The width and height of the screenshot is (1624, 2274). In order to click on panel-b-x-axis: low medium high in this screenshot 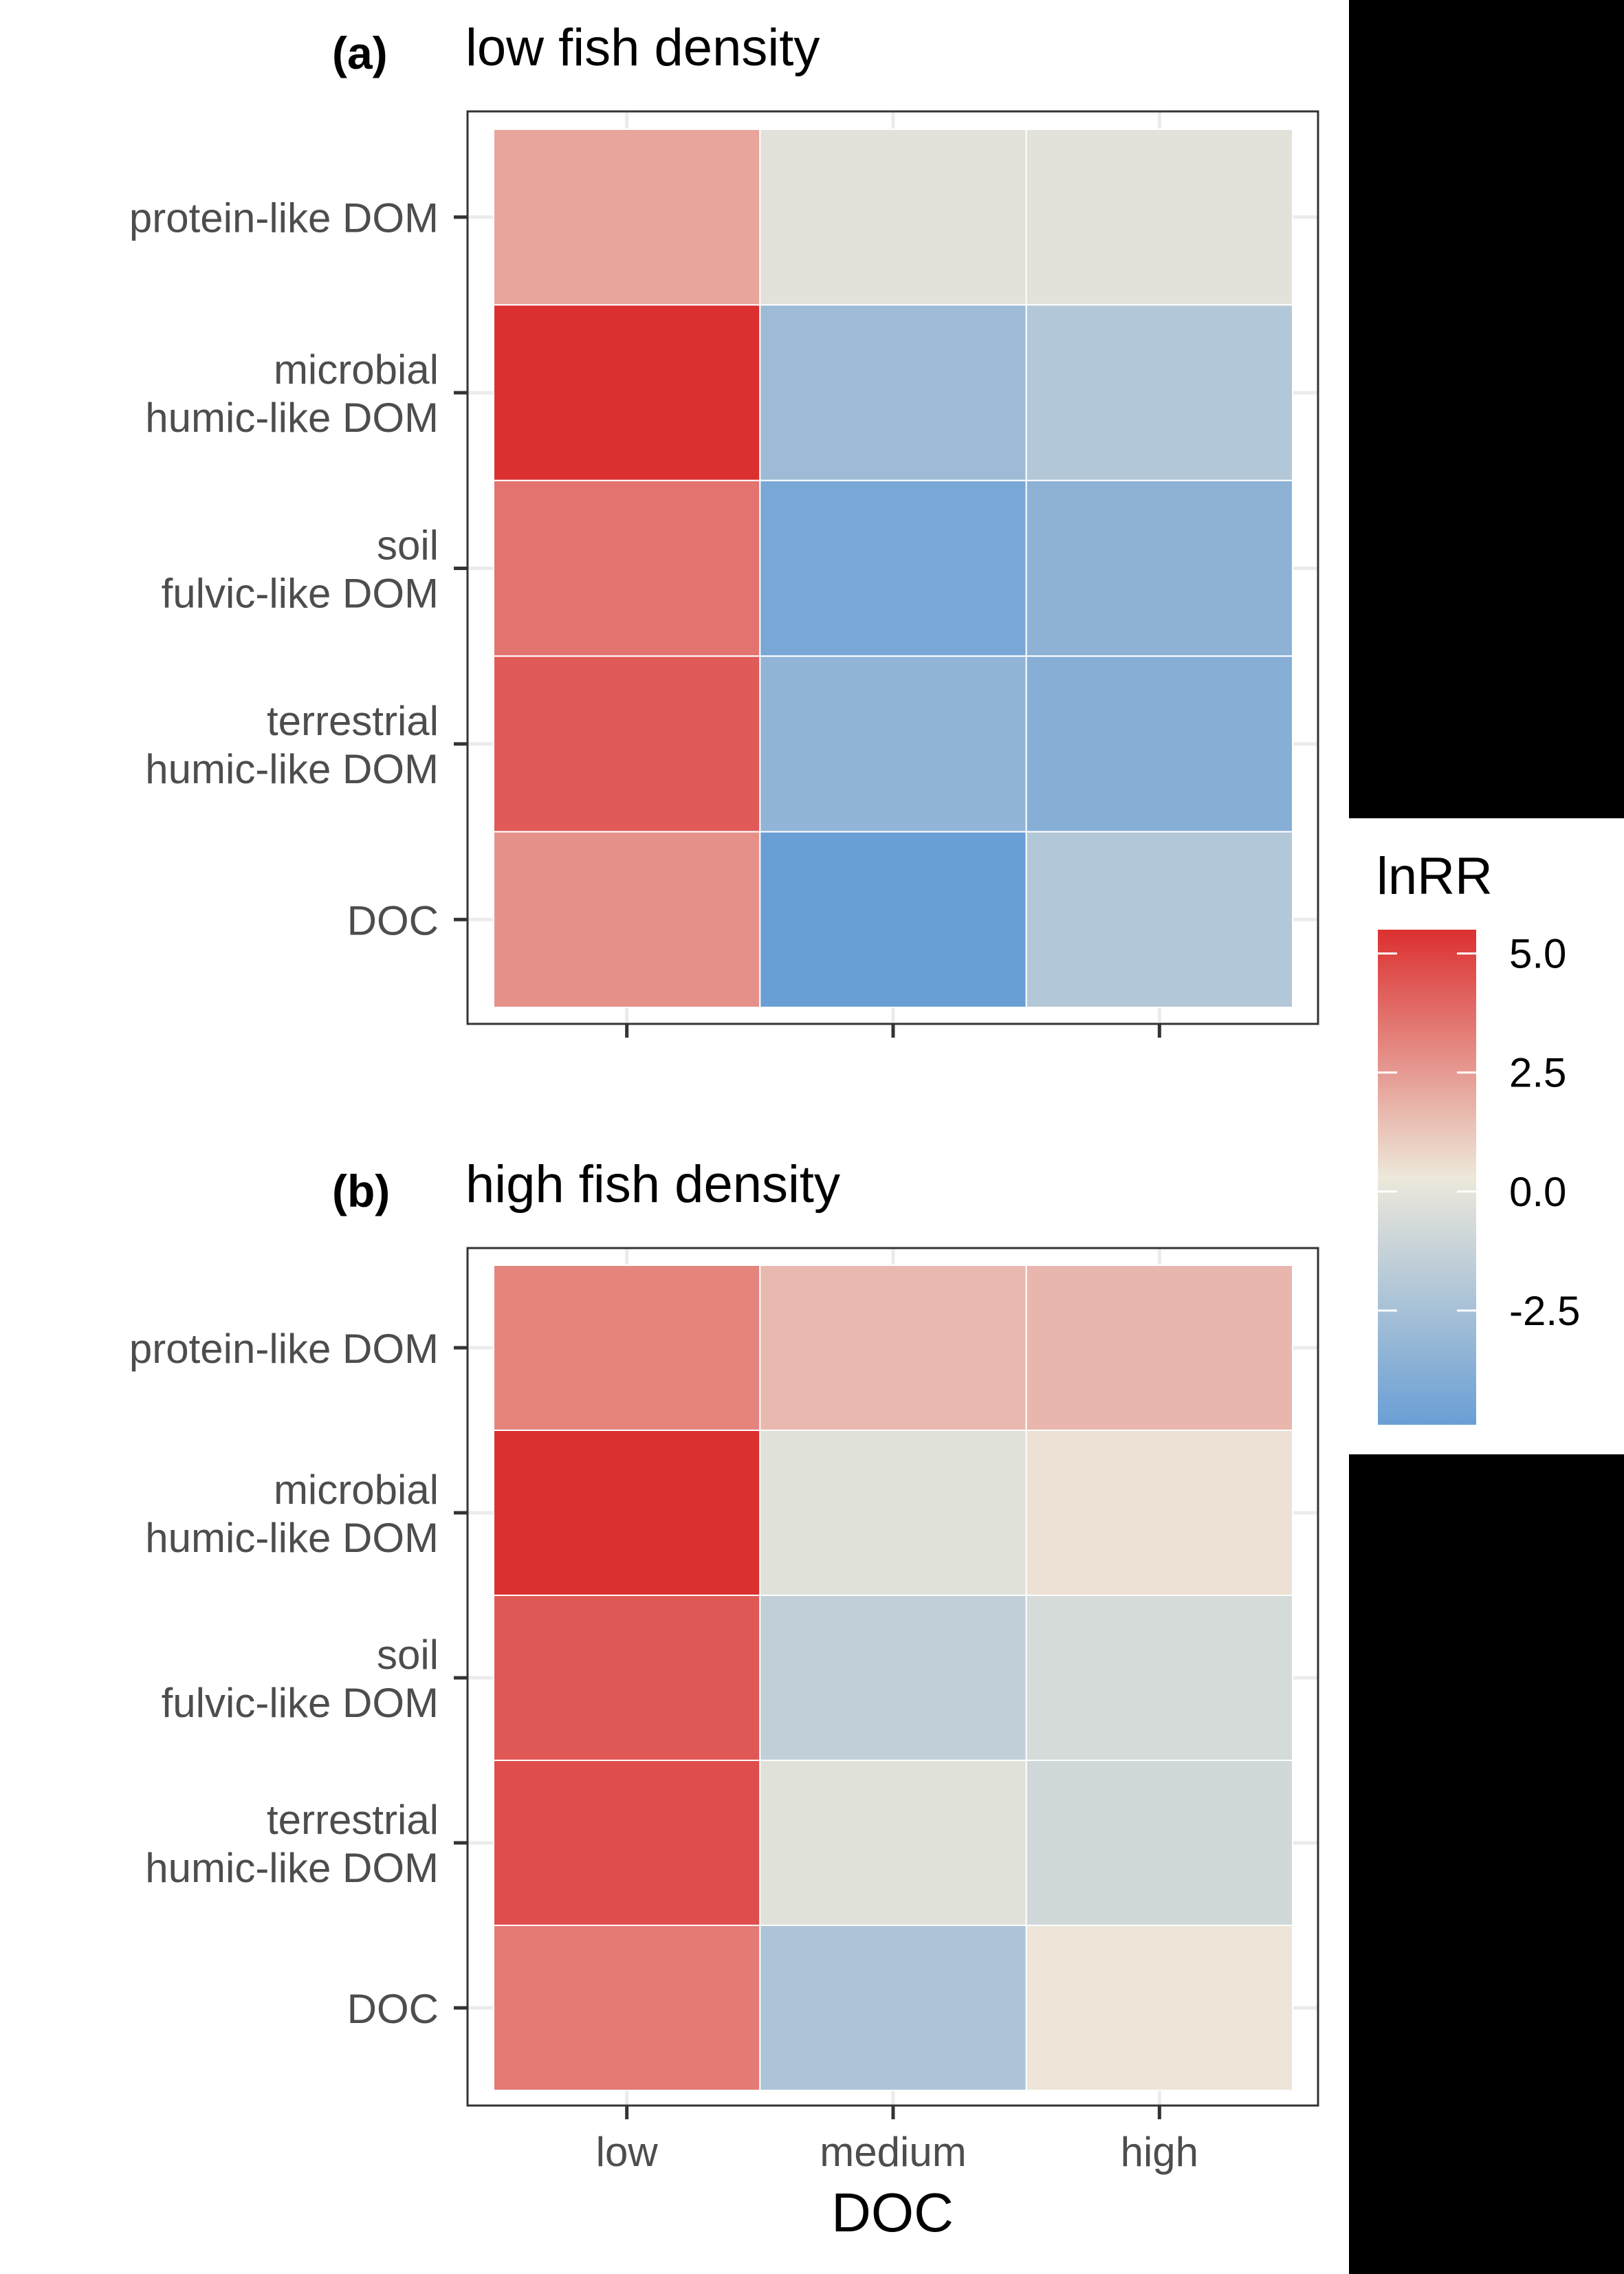, I will do `click(897, 2140)`.